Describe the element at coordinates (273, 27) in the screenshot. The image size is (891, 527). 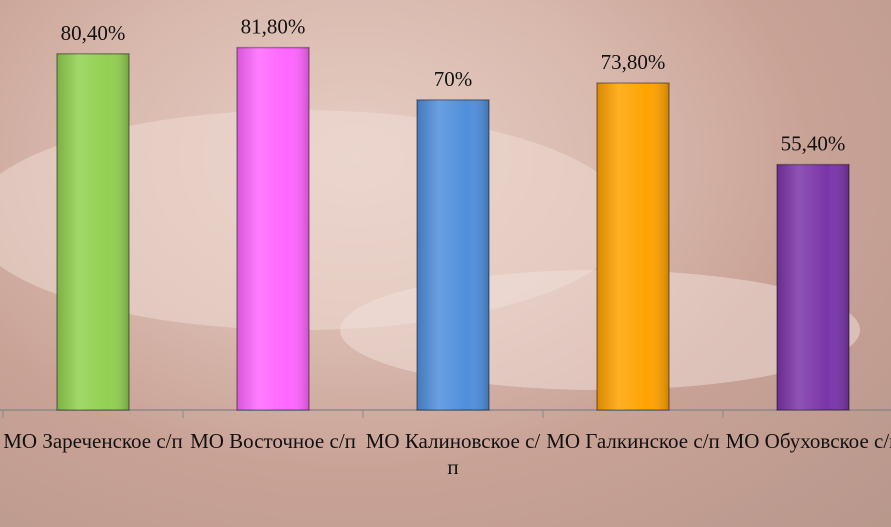
I see `data-label: 81,80%` at that location.